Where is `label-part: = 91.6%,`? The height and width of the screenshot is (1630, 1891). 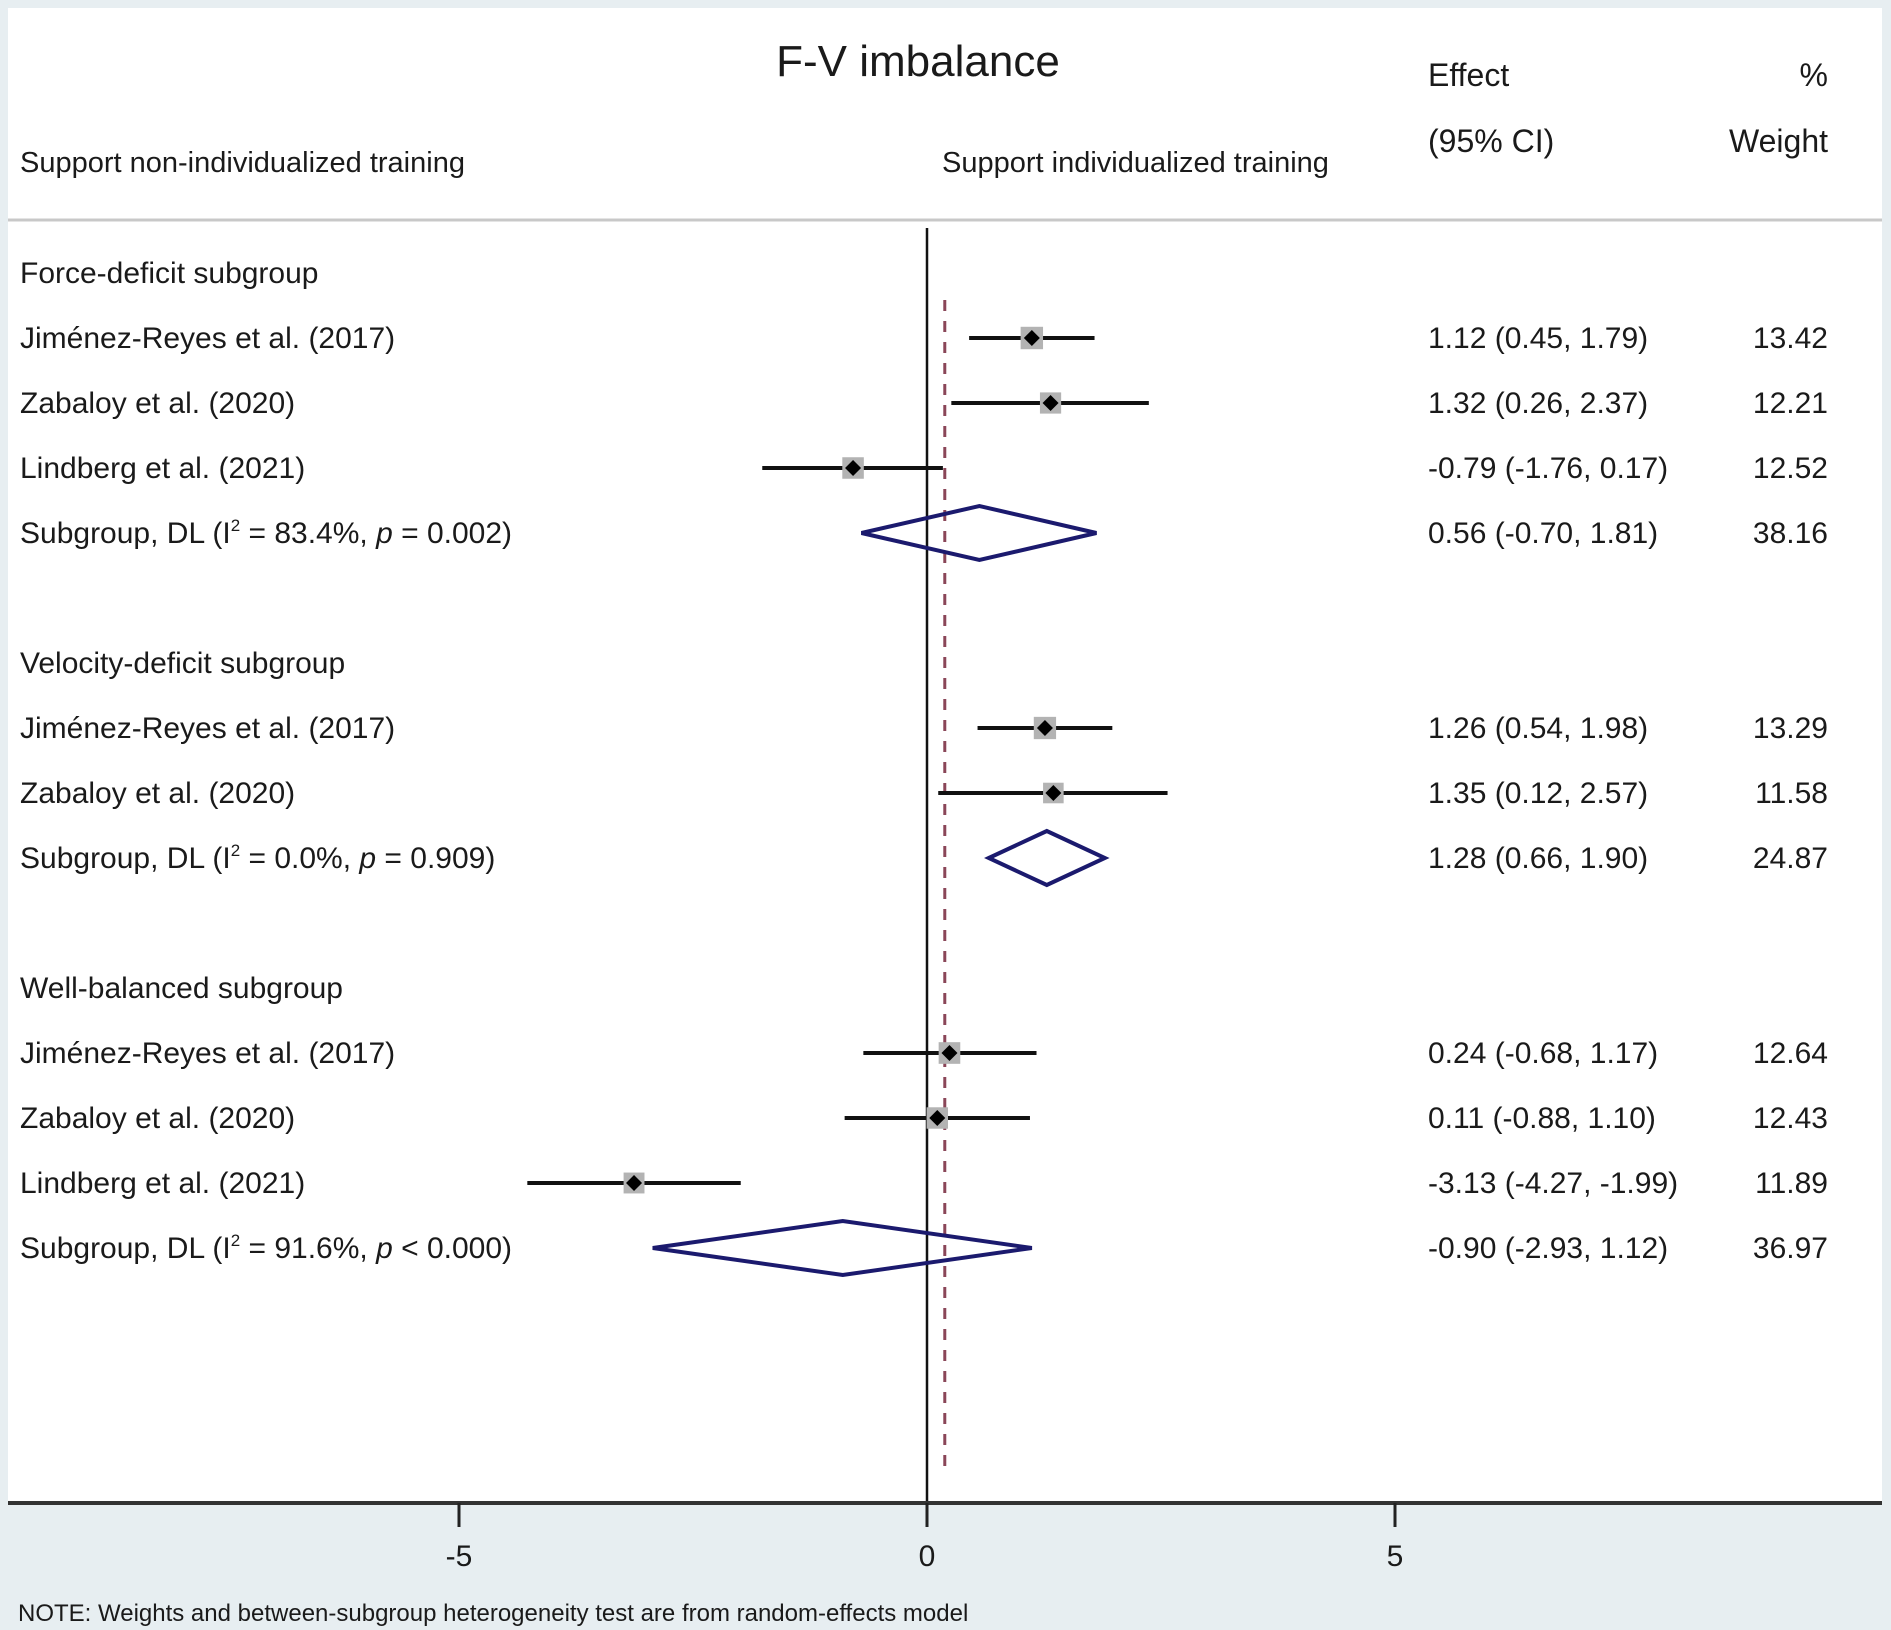 label-part: = 91.6%, is located at coordinates (308, 1248).